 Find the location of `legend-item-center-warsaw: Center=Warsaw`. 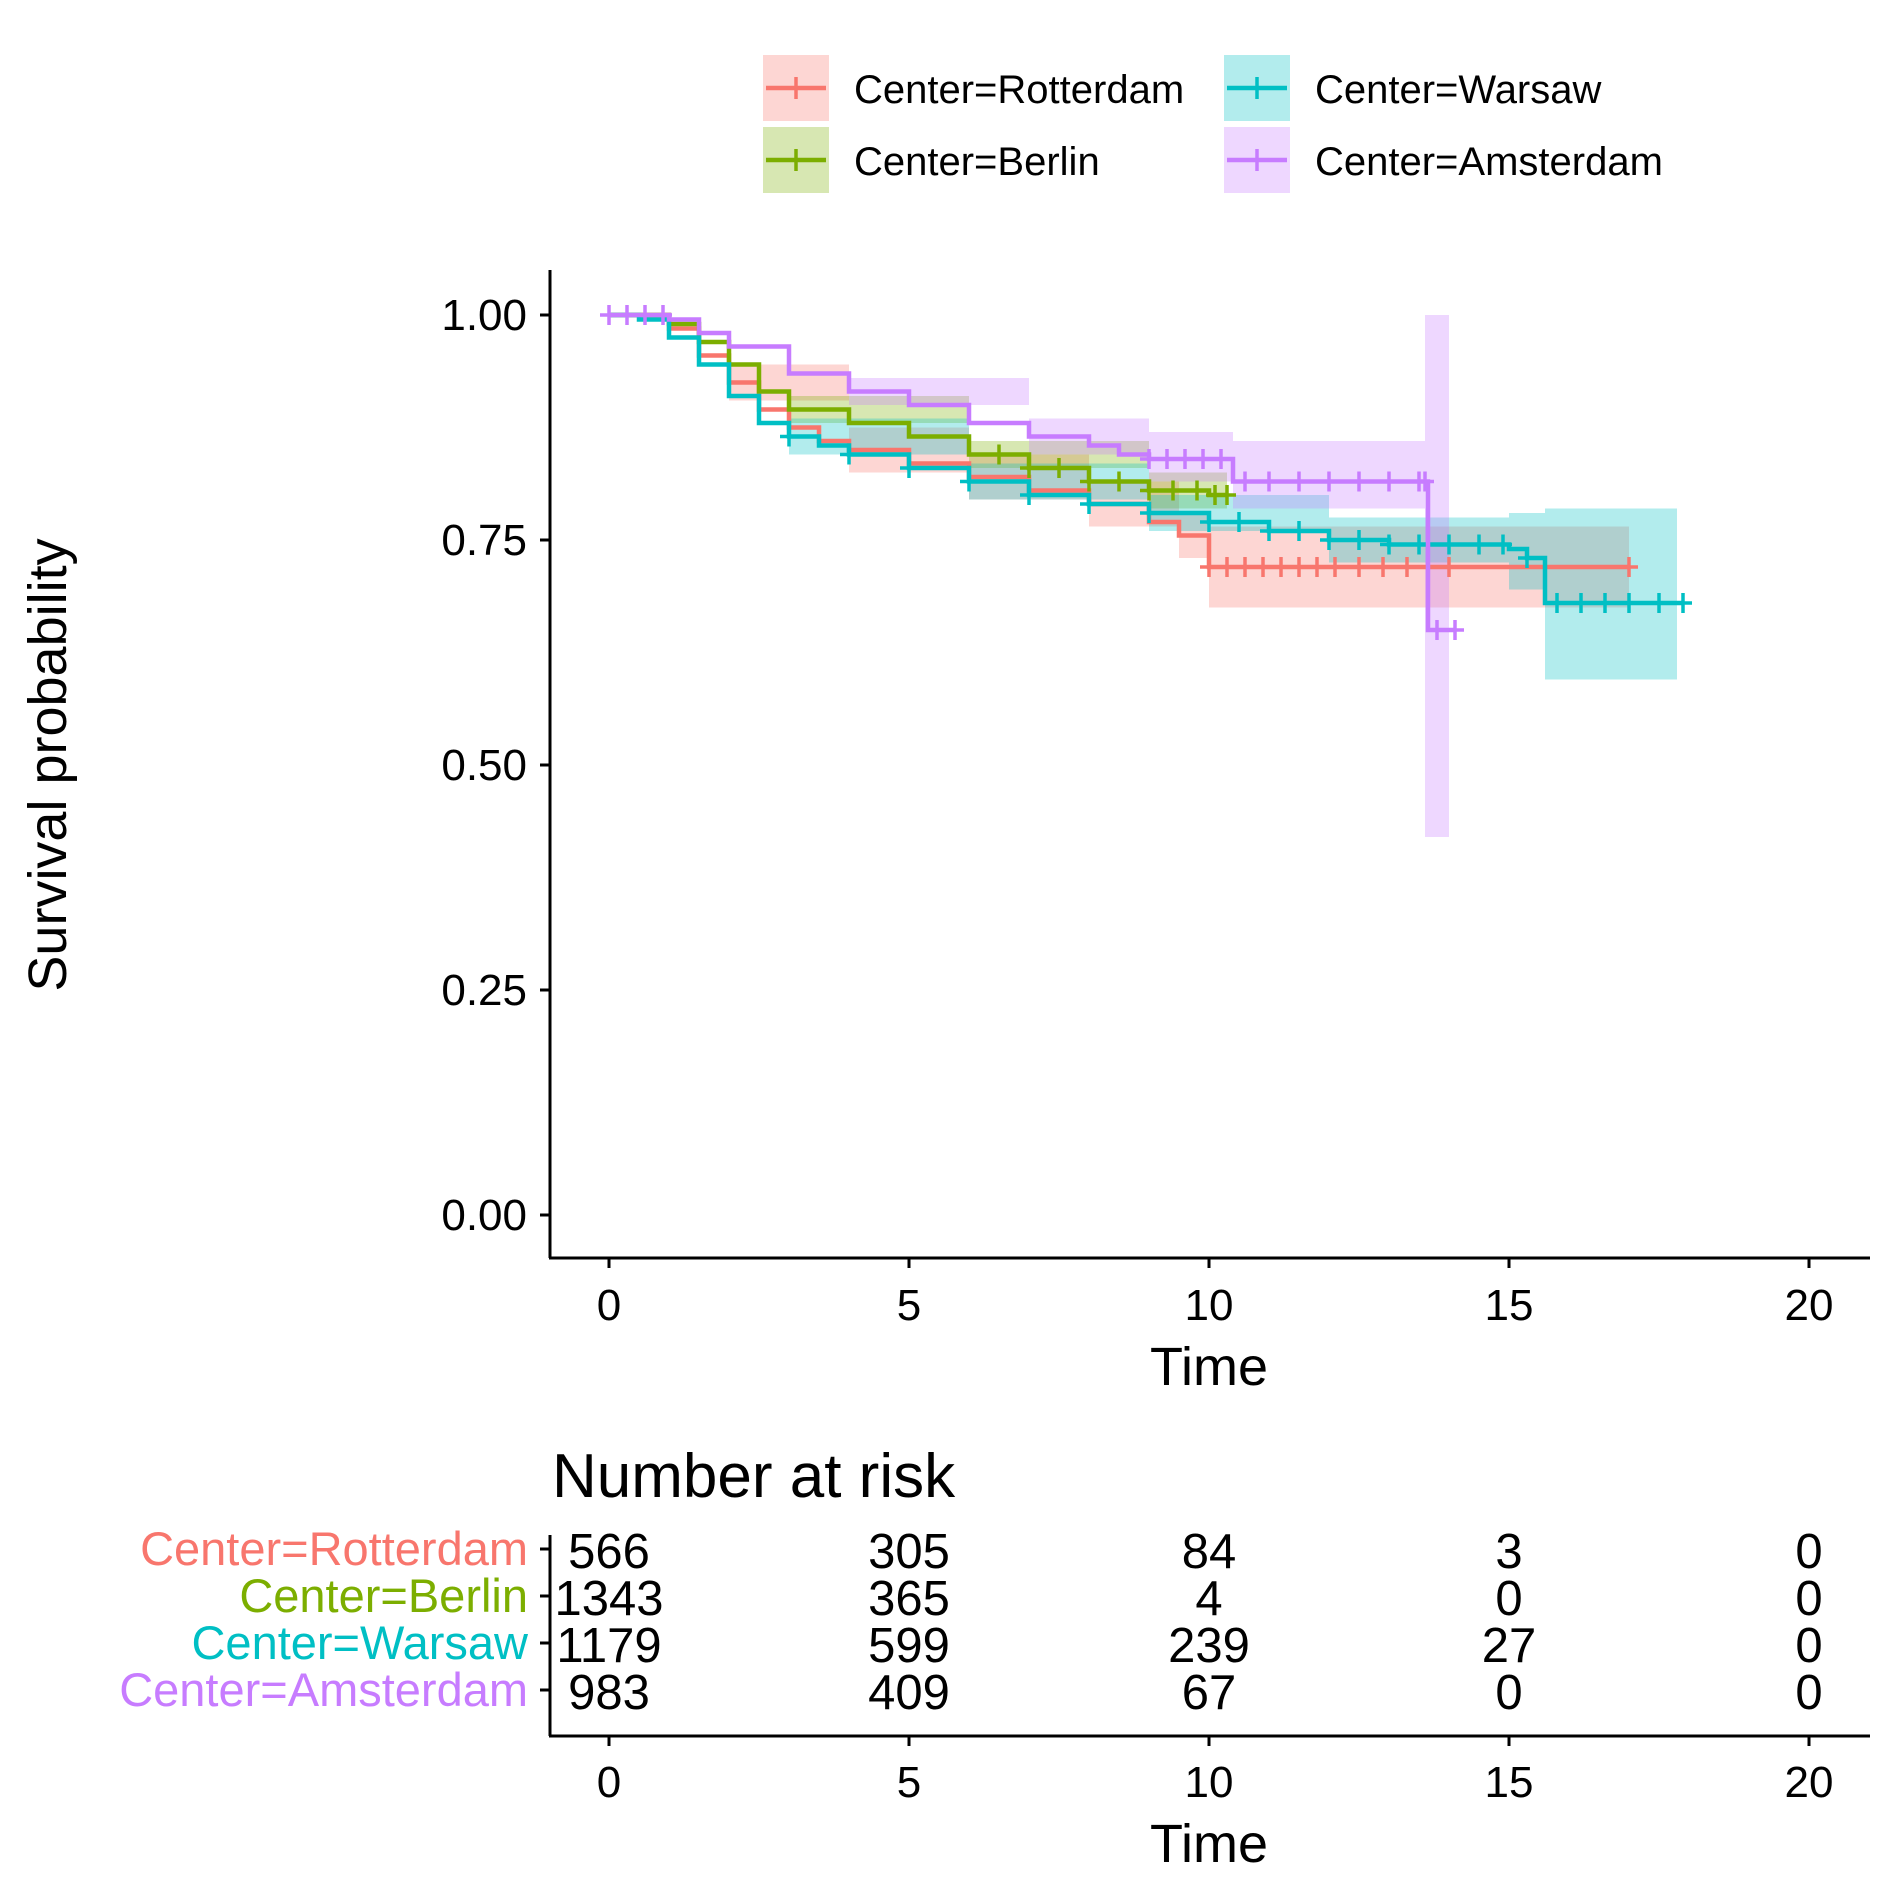

legend-item-center-warsaw: Center=Warsaw is located at coordinates (1413, 88).